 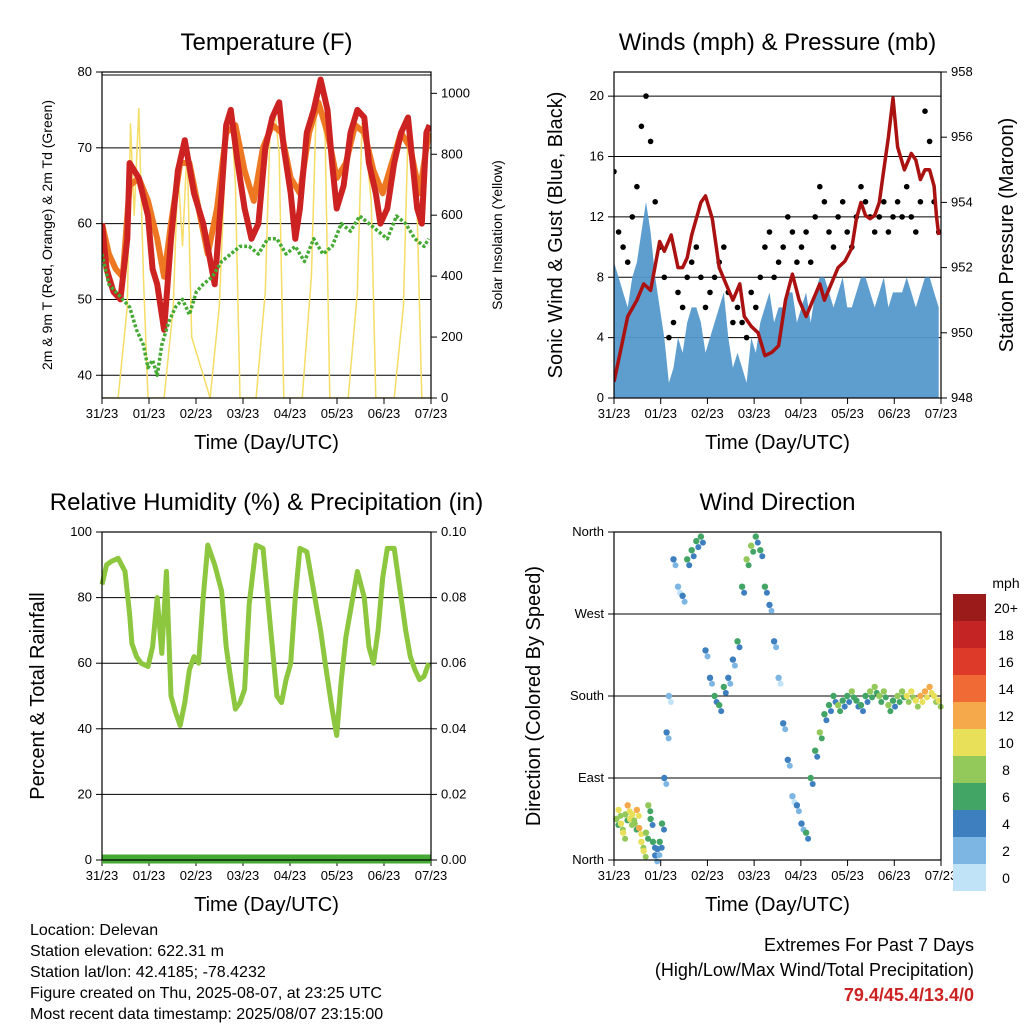 What do you see at coordinates (85, 147) in the screenshot?
I see `temperature-ytick-label: 70` at bounding box center [85, 147].